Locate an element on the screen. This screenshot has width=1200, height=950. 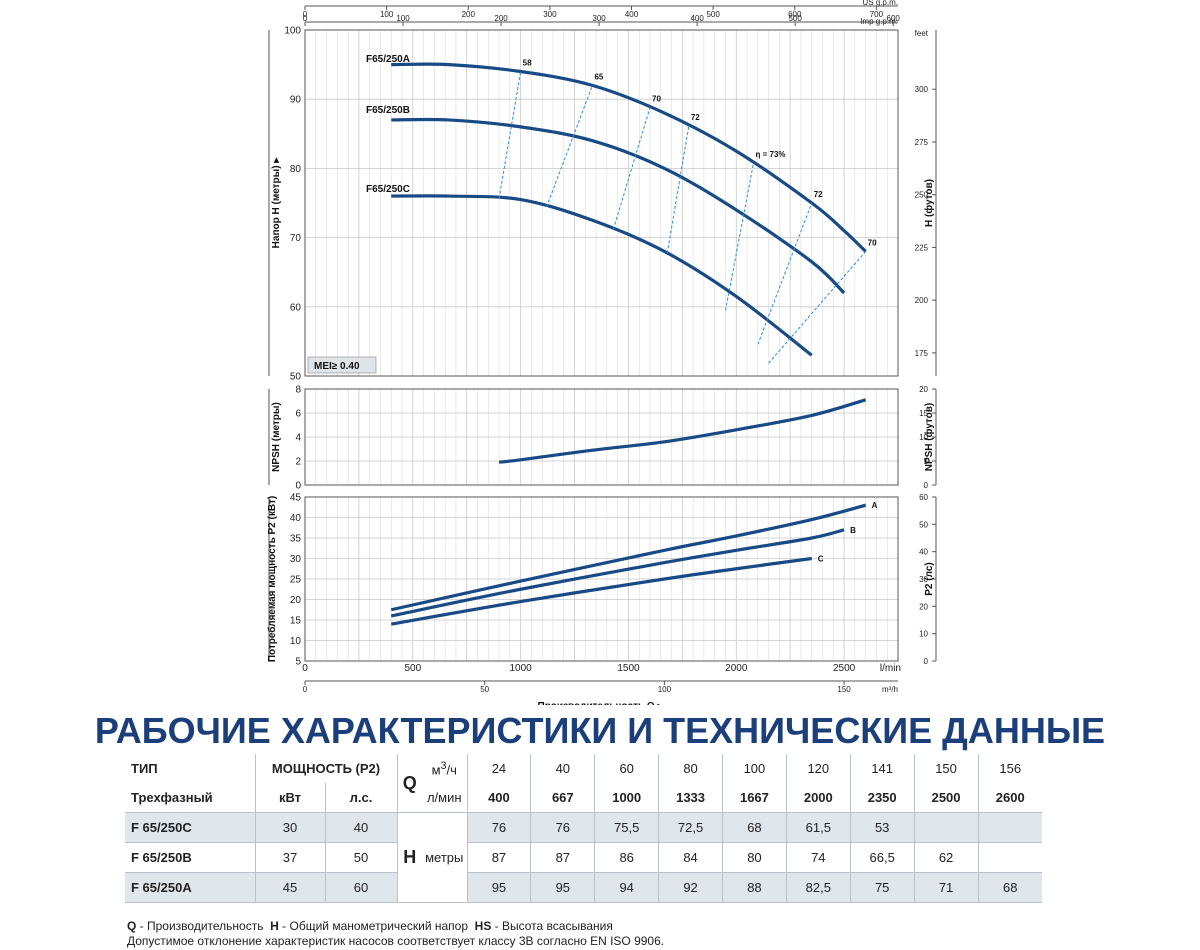
q-lmin-cell: 667 is located at coordinates (563, 798).